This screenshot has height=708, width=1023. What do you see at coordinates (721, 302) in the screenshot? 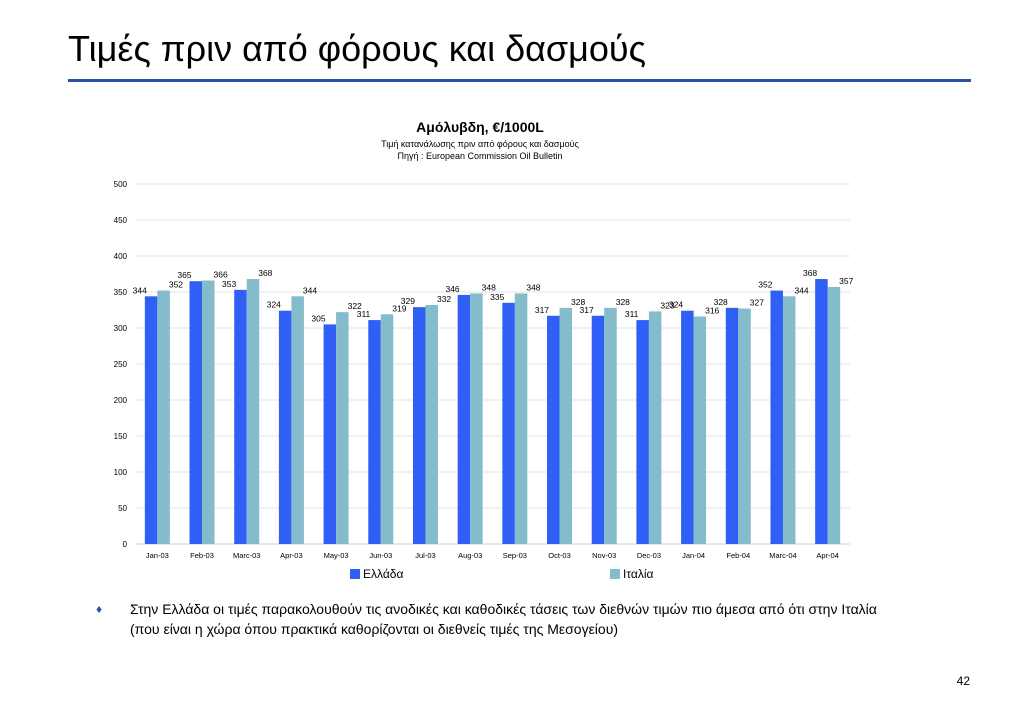
I see `data-label-greece: 328` at bounding box center [721, 302].